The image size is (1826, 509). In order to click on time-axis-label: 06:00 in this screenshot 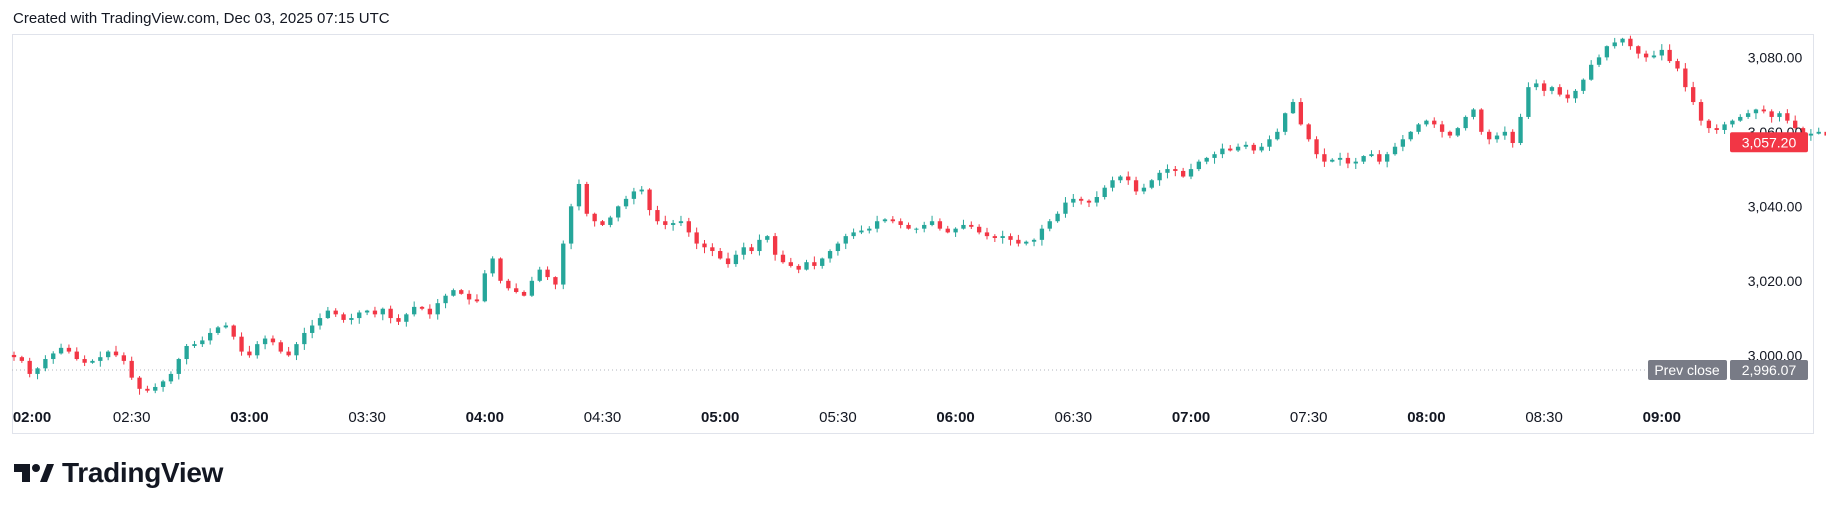, I will do `click(955, 417)`.